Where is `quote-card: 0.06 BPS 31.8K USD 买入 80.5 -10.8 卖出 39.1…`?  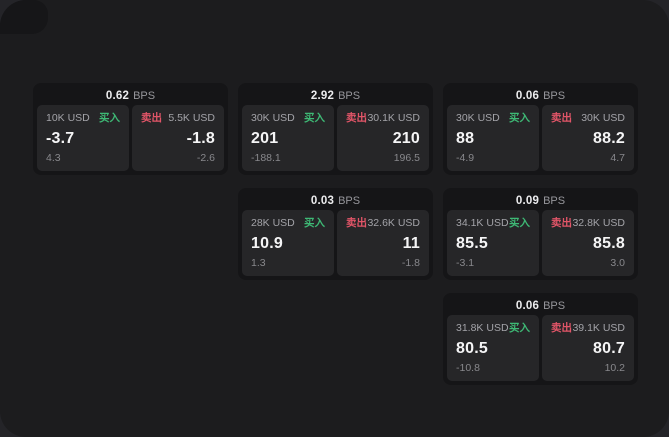 quote-card: 0.06 BPS 31.8K USD 买入 80.5 -10.8 卖出 39.1… is located at coordinates (540, 339).